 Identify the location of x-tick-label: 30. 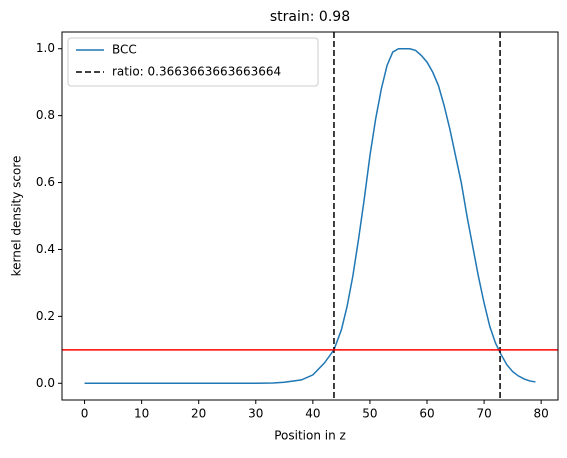
(255, 414).